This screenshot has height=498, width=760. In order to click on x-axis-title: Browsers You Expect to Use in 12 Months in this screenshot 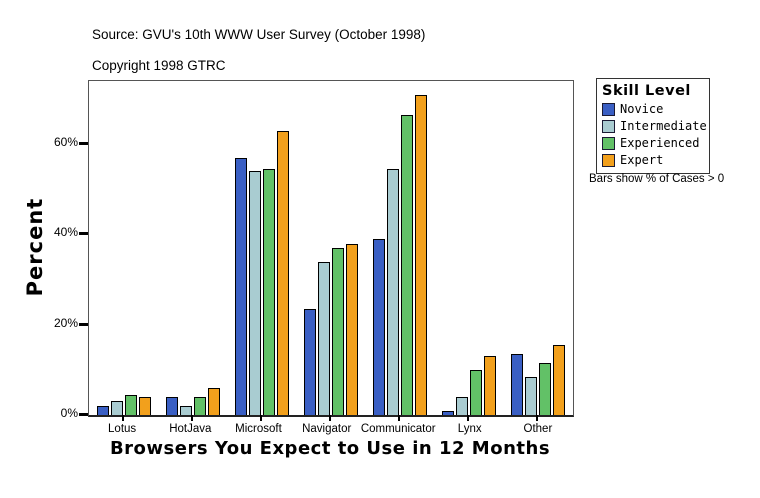, I will do `click(330, 448)`.